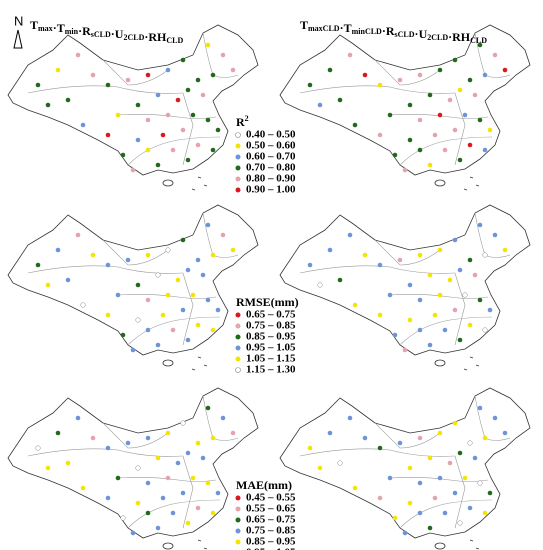  Describe the element at coordinates (119, 34) in the screenshot. I see `title-term: U` at that location.